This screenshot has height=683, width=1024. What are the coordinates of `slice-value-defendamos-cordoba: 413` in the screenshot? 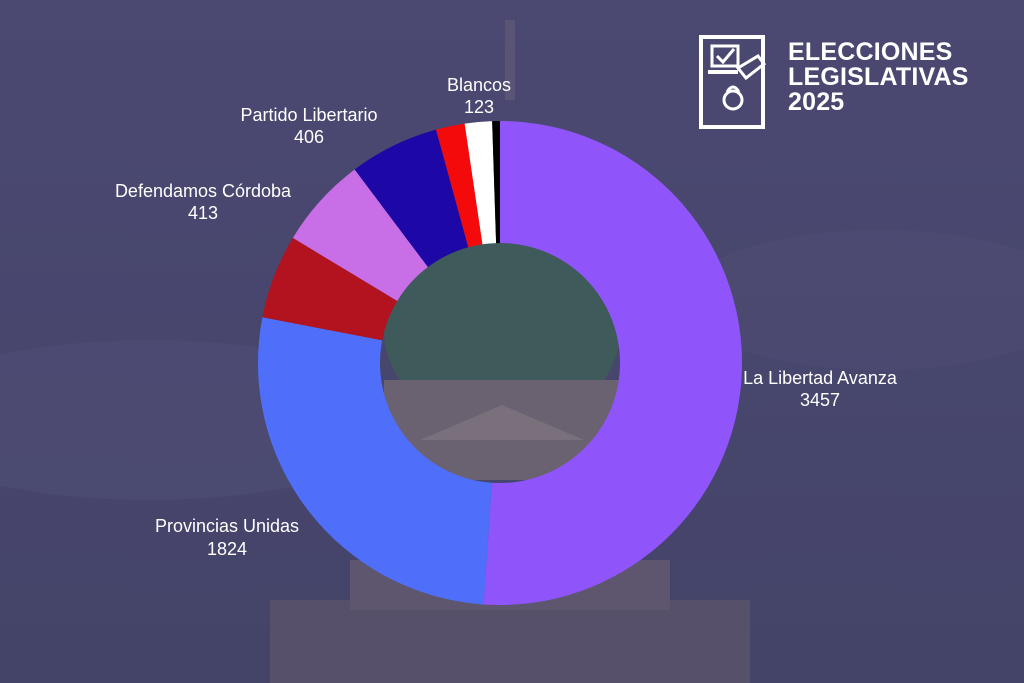 It's located at (203, 213).